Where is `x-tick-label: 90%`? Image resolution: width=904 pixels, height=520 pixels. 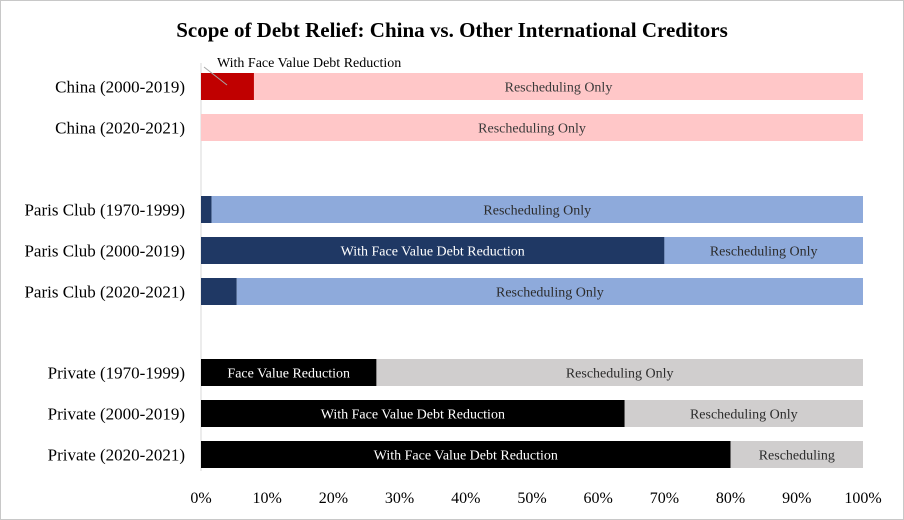 x-tick-label: 90% is located at coordinates (796, 498).